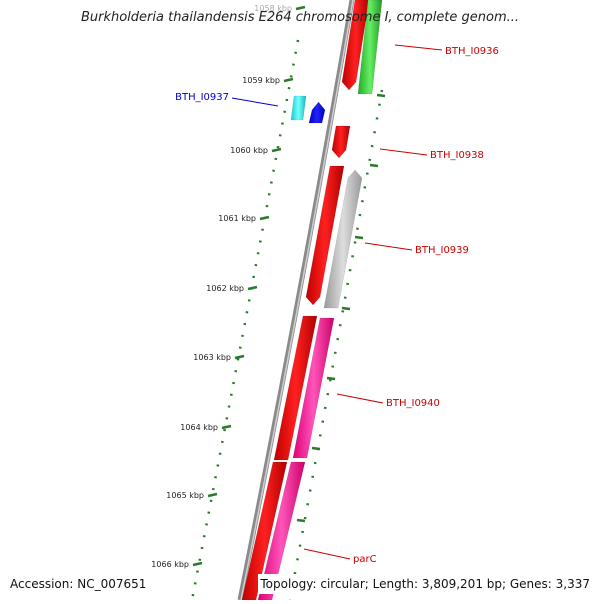 This screenshot has height=604, width=600. I want to click on gene-block-bth-i0937-blue, so click(317, 112).